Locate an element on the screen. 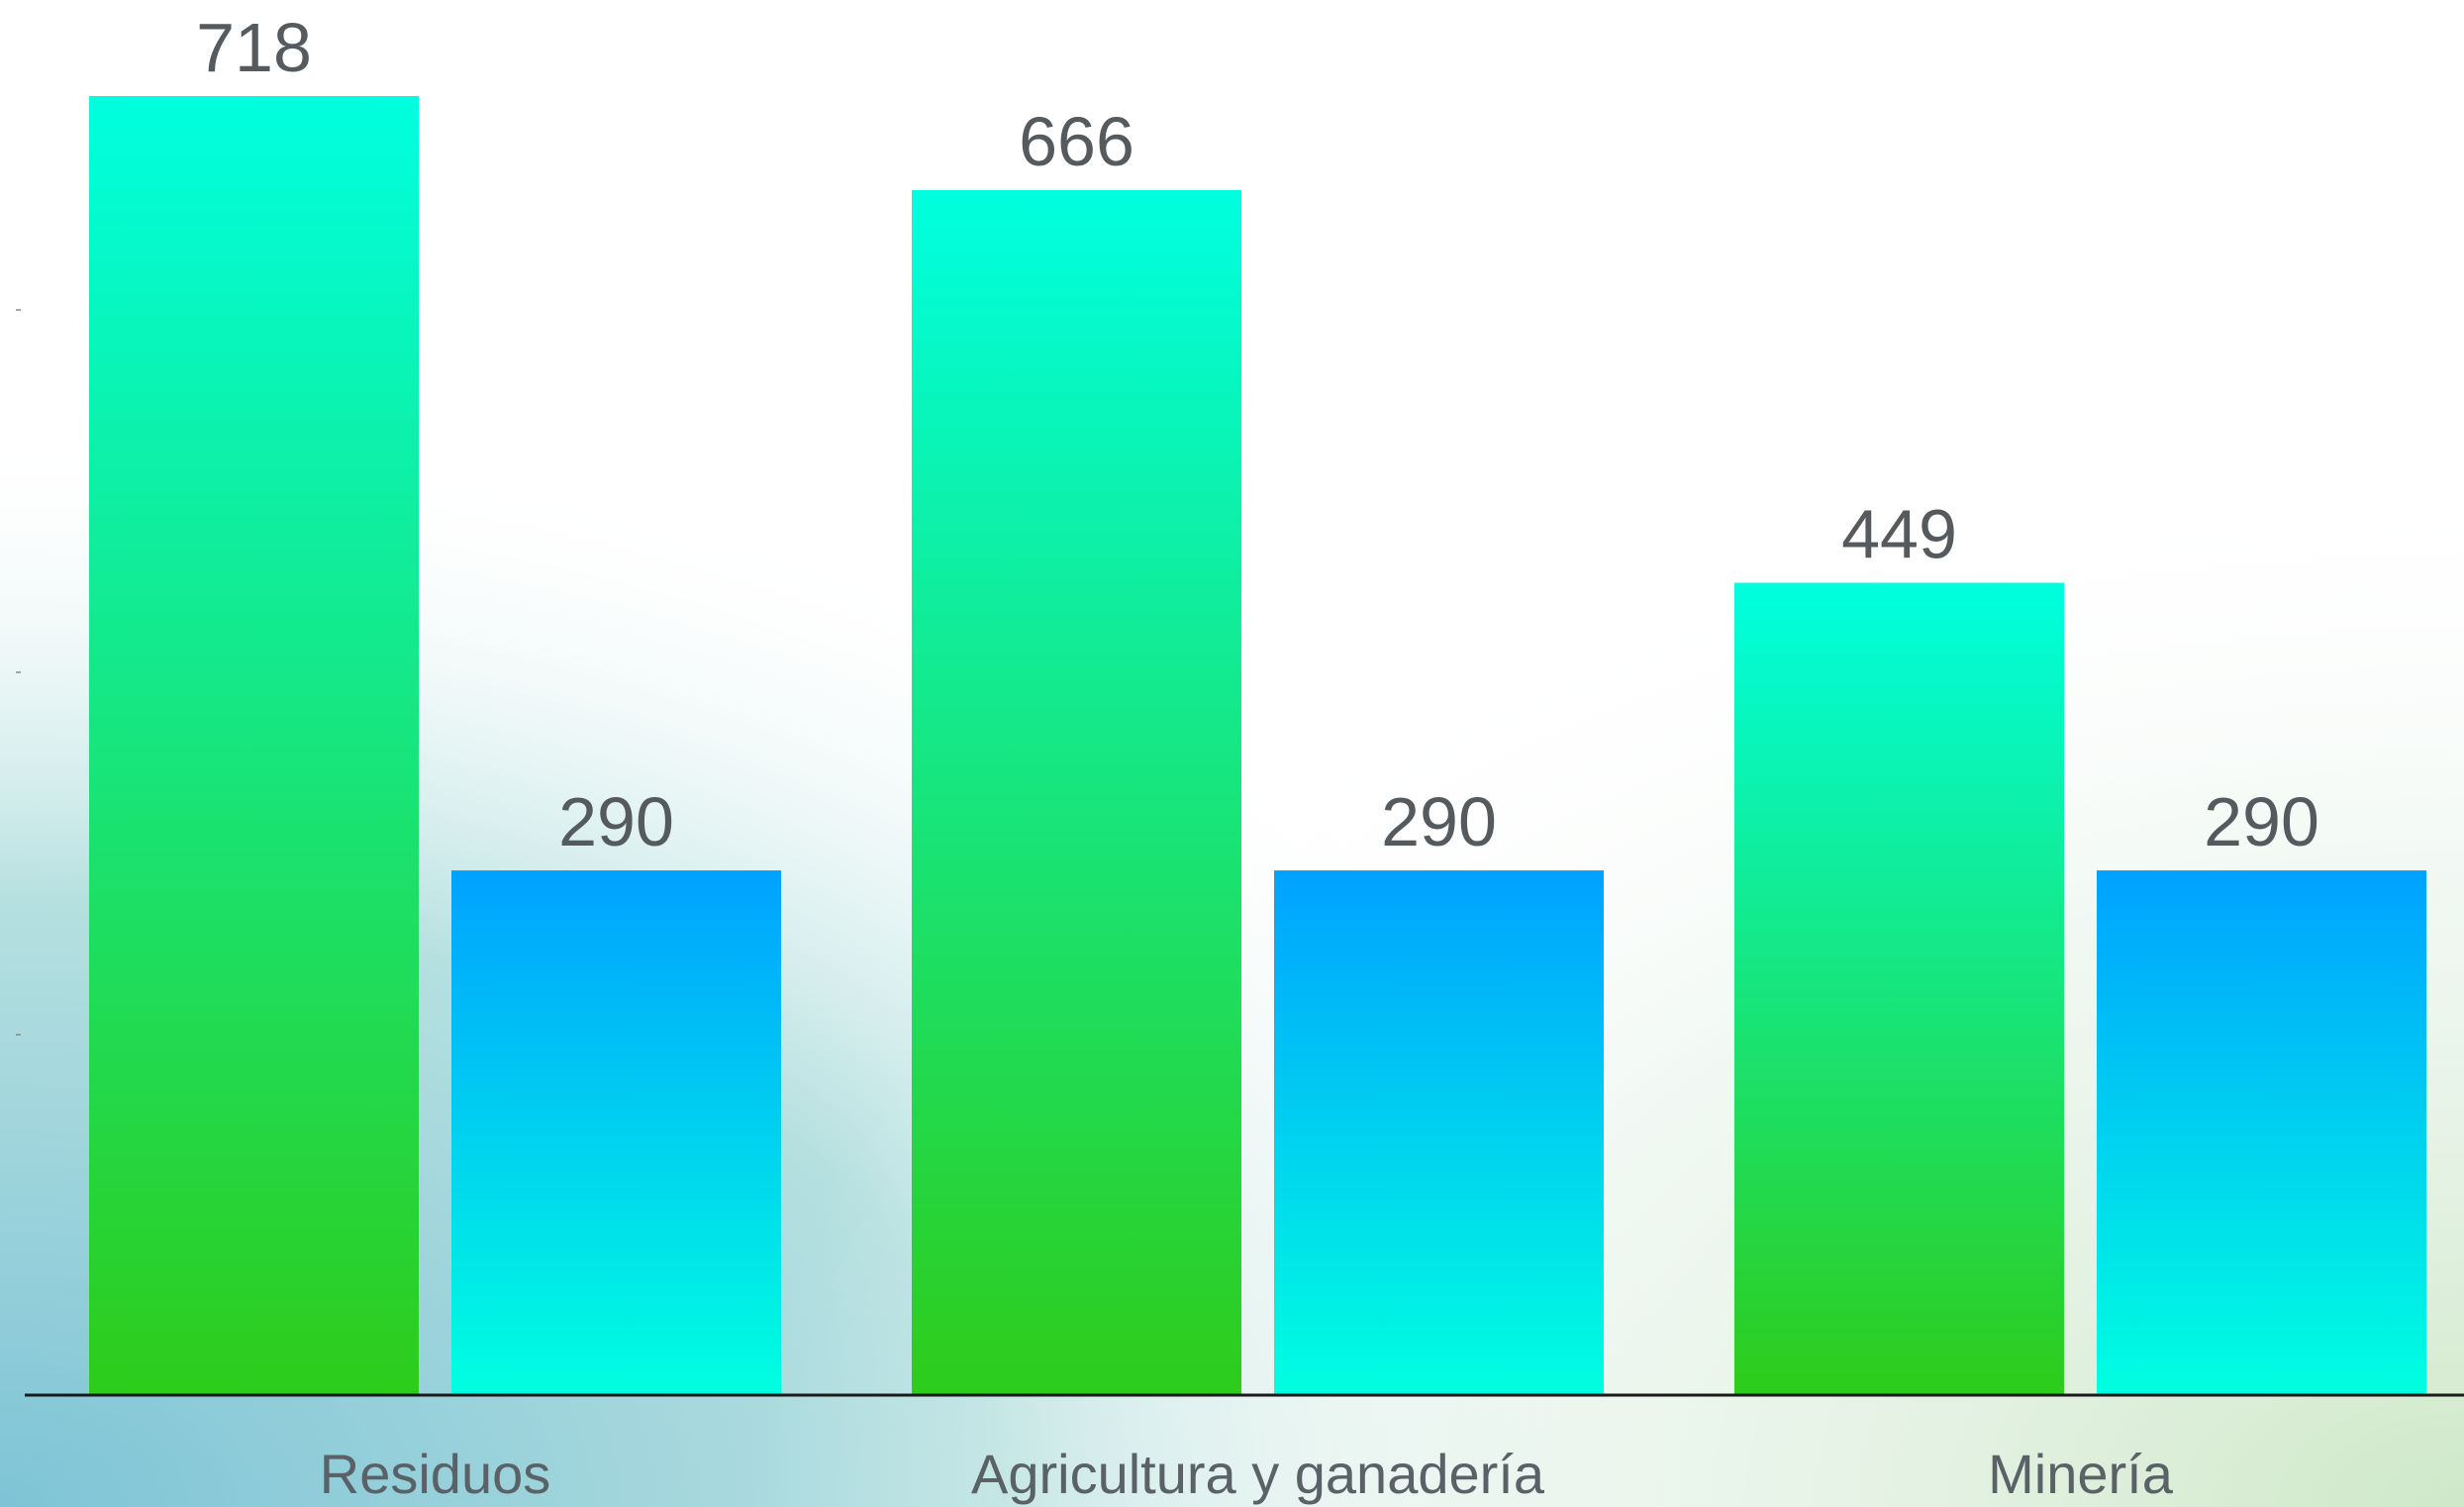 The width and height of the screenshot is (2464, 1507). y-axis-ticks is located at coordinates (18, 672).